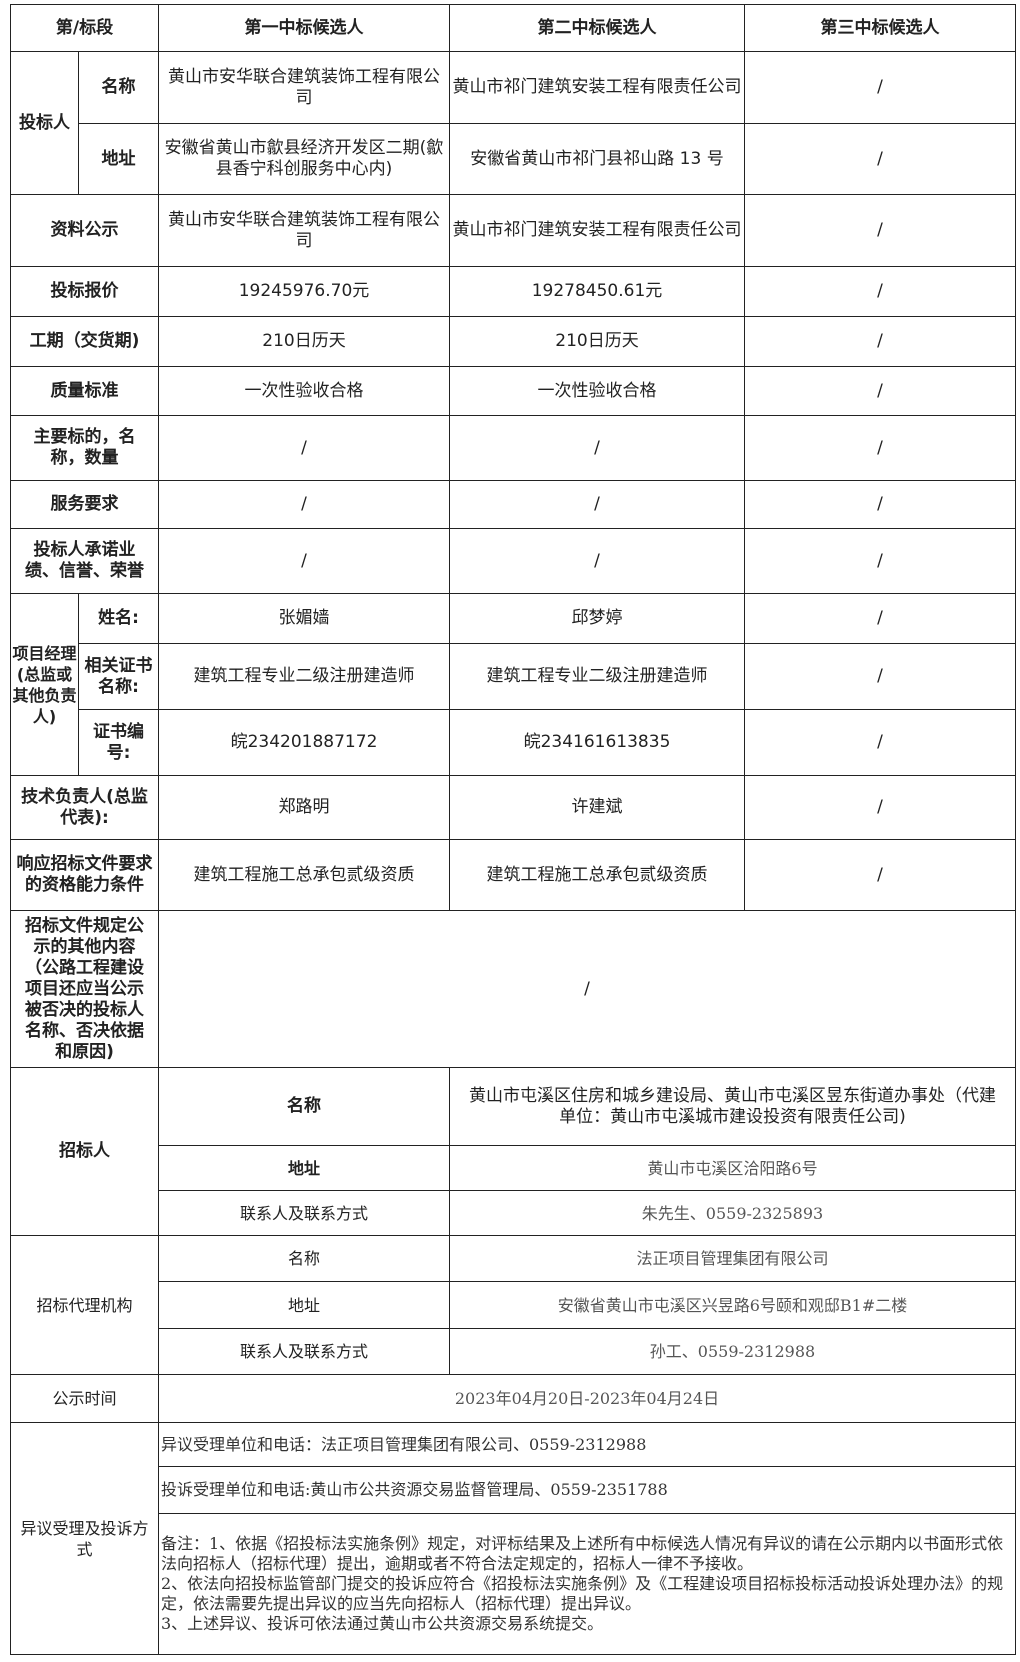 This screenshot has width=1020, height=1662. What do you see at coordinates (304, 618) in the screenshot?
I see `cell: 张媚嫱` at bounding box center [304, 618].